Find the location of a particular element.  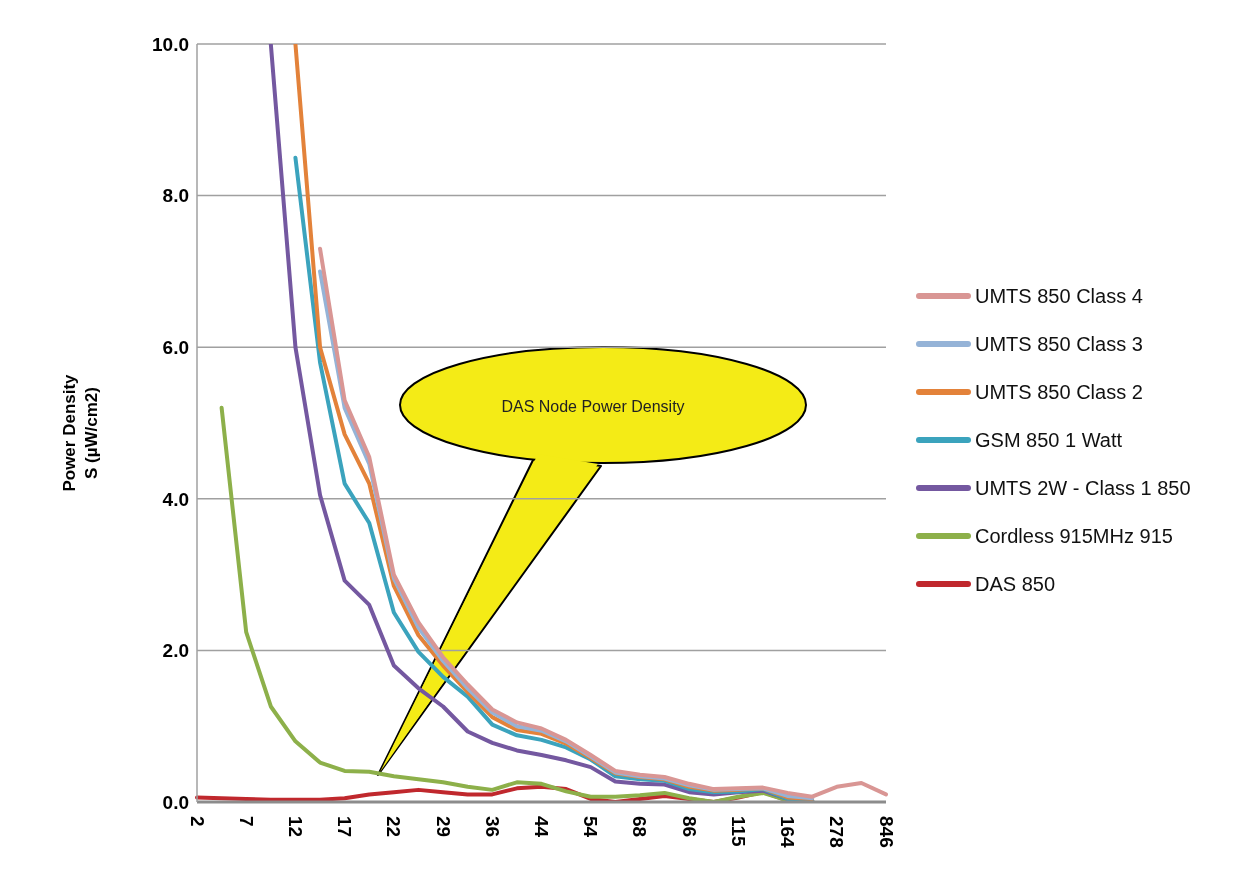

x-tick-label: 29 is located at coordinates (443, 827).